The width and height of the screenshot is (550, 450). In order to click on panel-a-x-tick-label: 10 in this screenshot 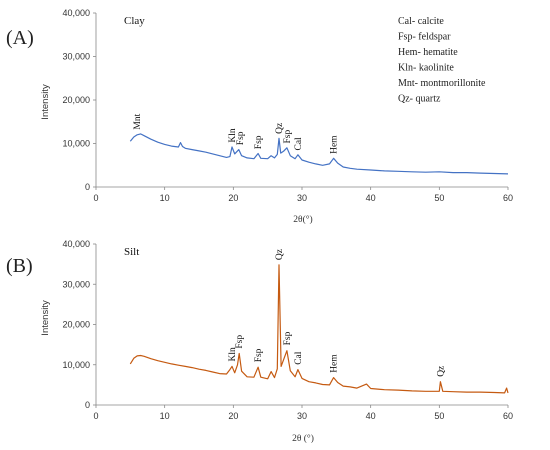, I will do `click(165, 198)`.